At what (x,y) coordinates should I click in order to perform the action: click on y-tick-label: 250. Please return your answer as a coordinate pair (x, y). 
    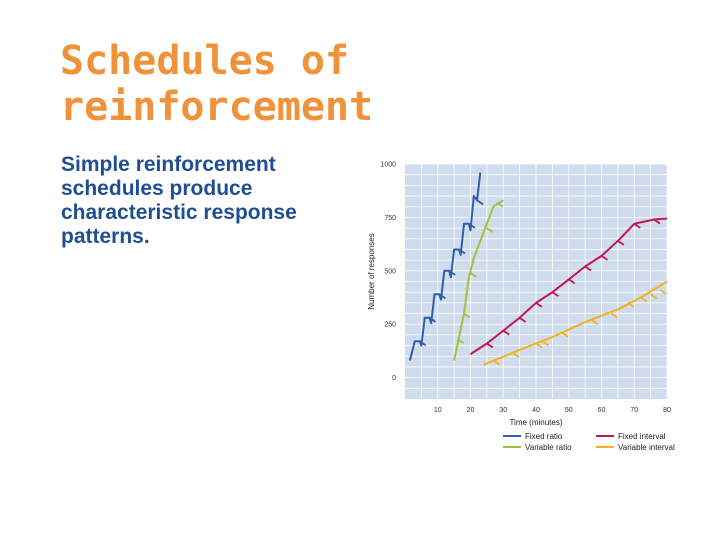
    Looking at the image, I should click on (390, 325).